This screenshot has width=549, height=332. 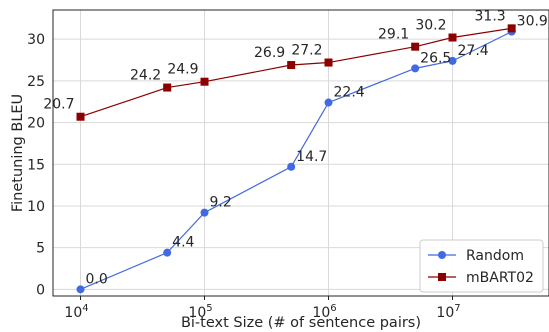 What do you see at coordinates (58, 105) in the screenshot?
I see `data-label: 20.7` at bounding box center [58, 105].